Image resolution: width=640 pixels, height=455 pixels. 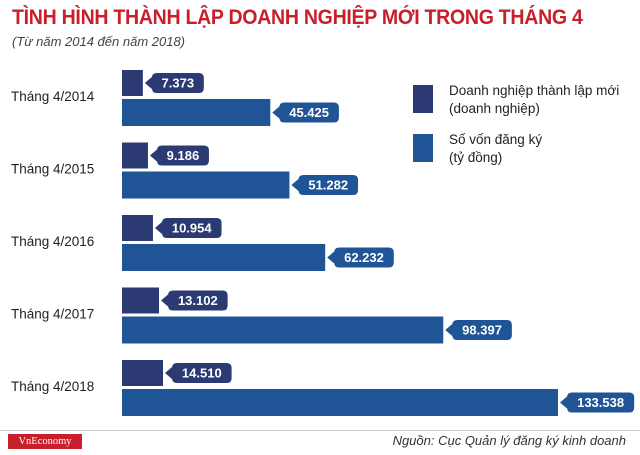 What do you see at coordinates (178, 83) in the screenshot?
I see `data-label-enterprises: 7.373` at bounding box center [178, 83].